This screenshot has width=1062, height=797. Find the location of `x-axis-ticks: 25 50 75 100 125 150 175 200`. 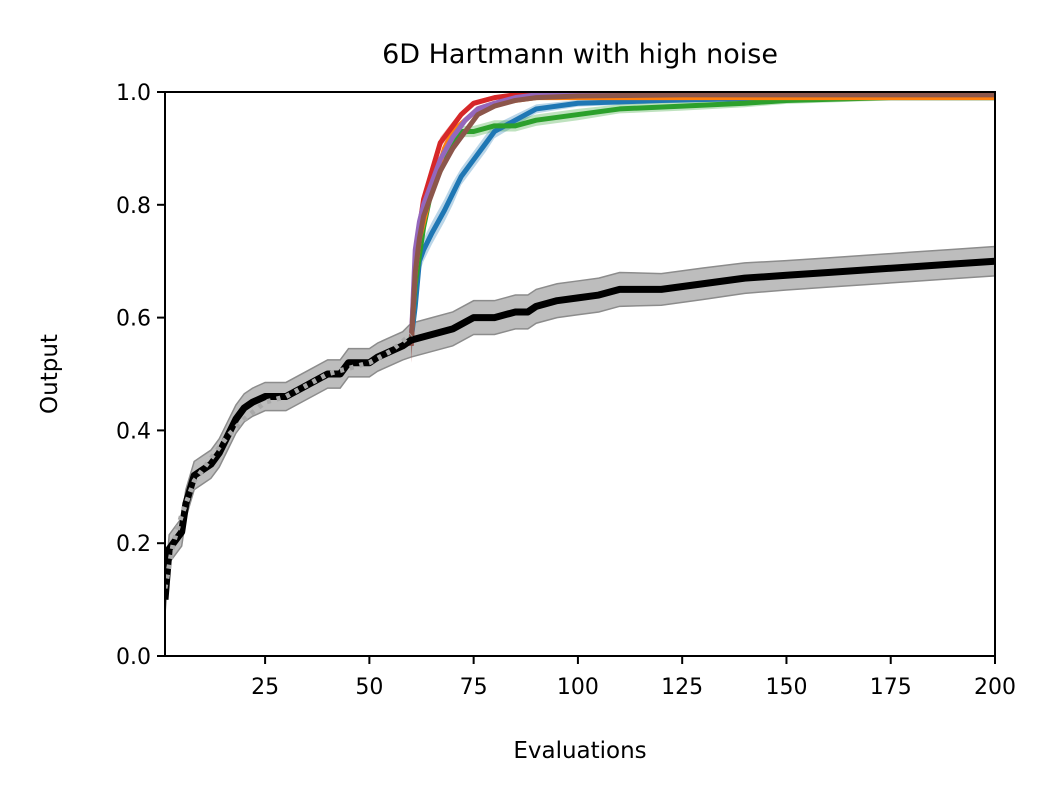

x-axis-ticks: 25 50 75 100 125 150 175 200 is located at coordinates (633, 678).